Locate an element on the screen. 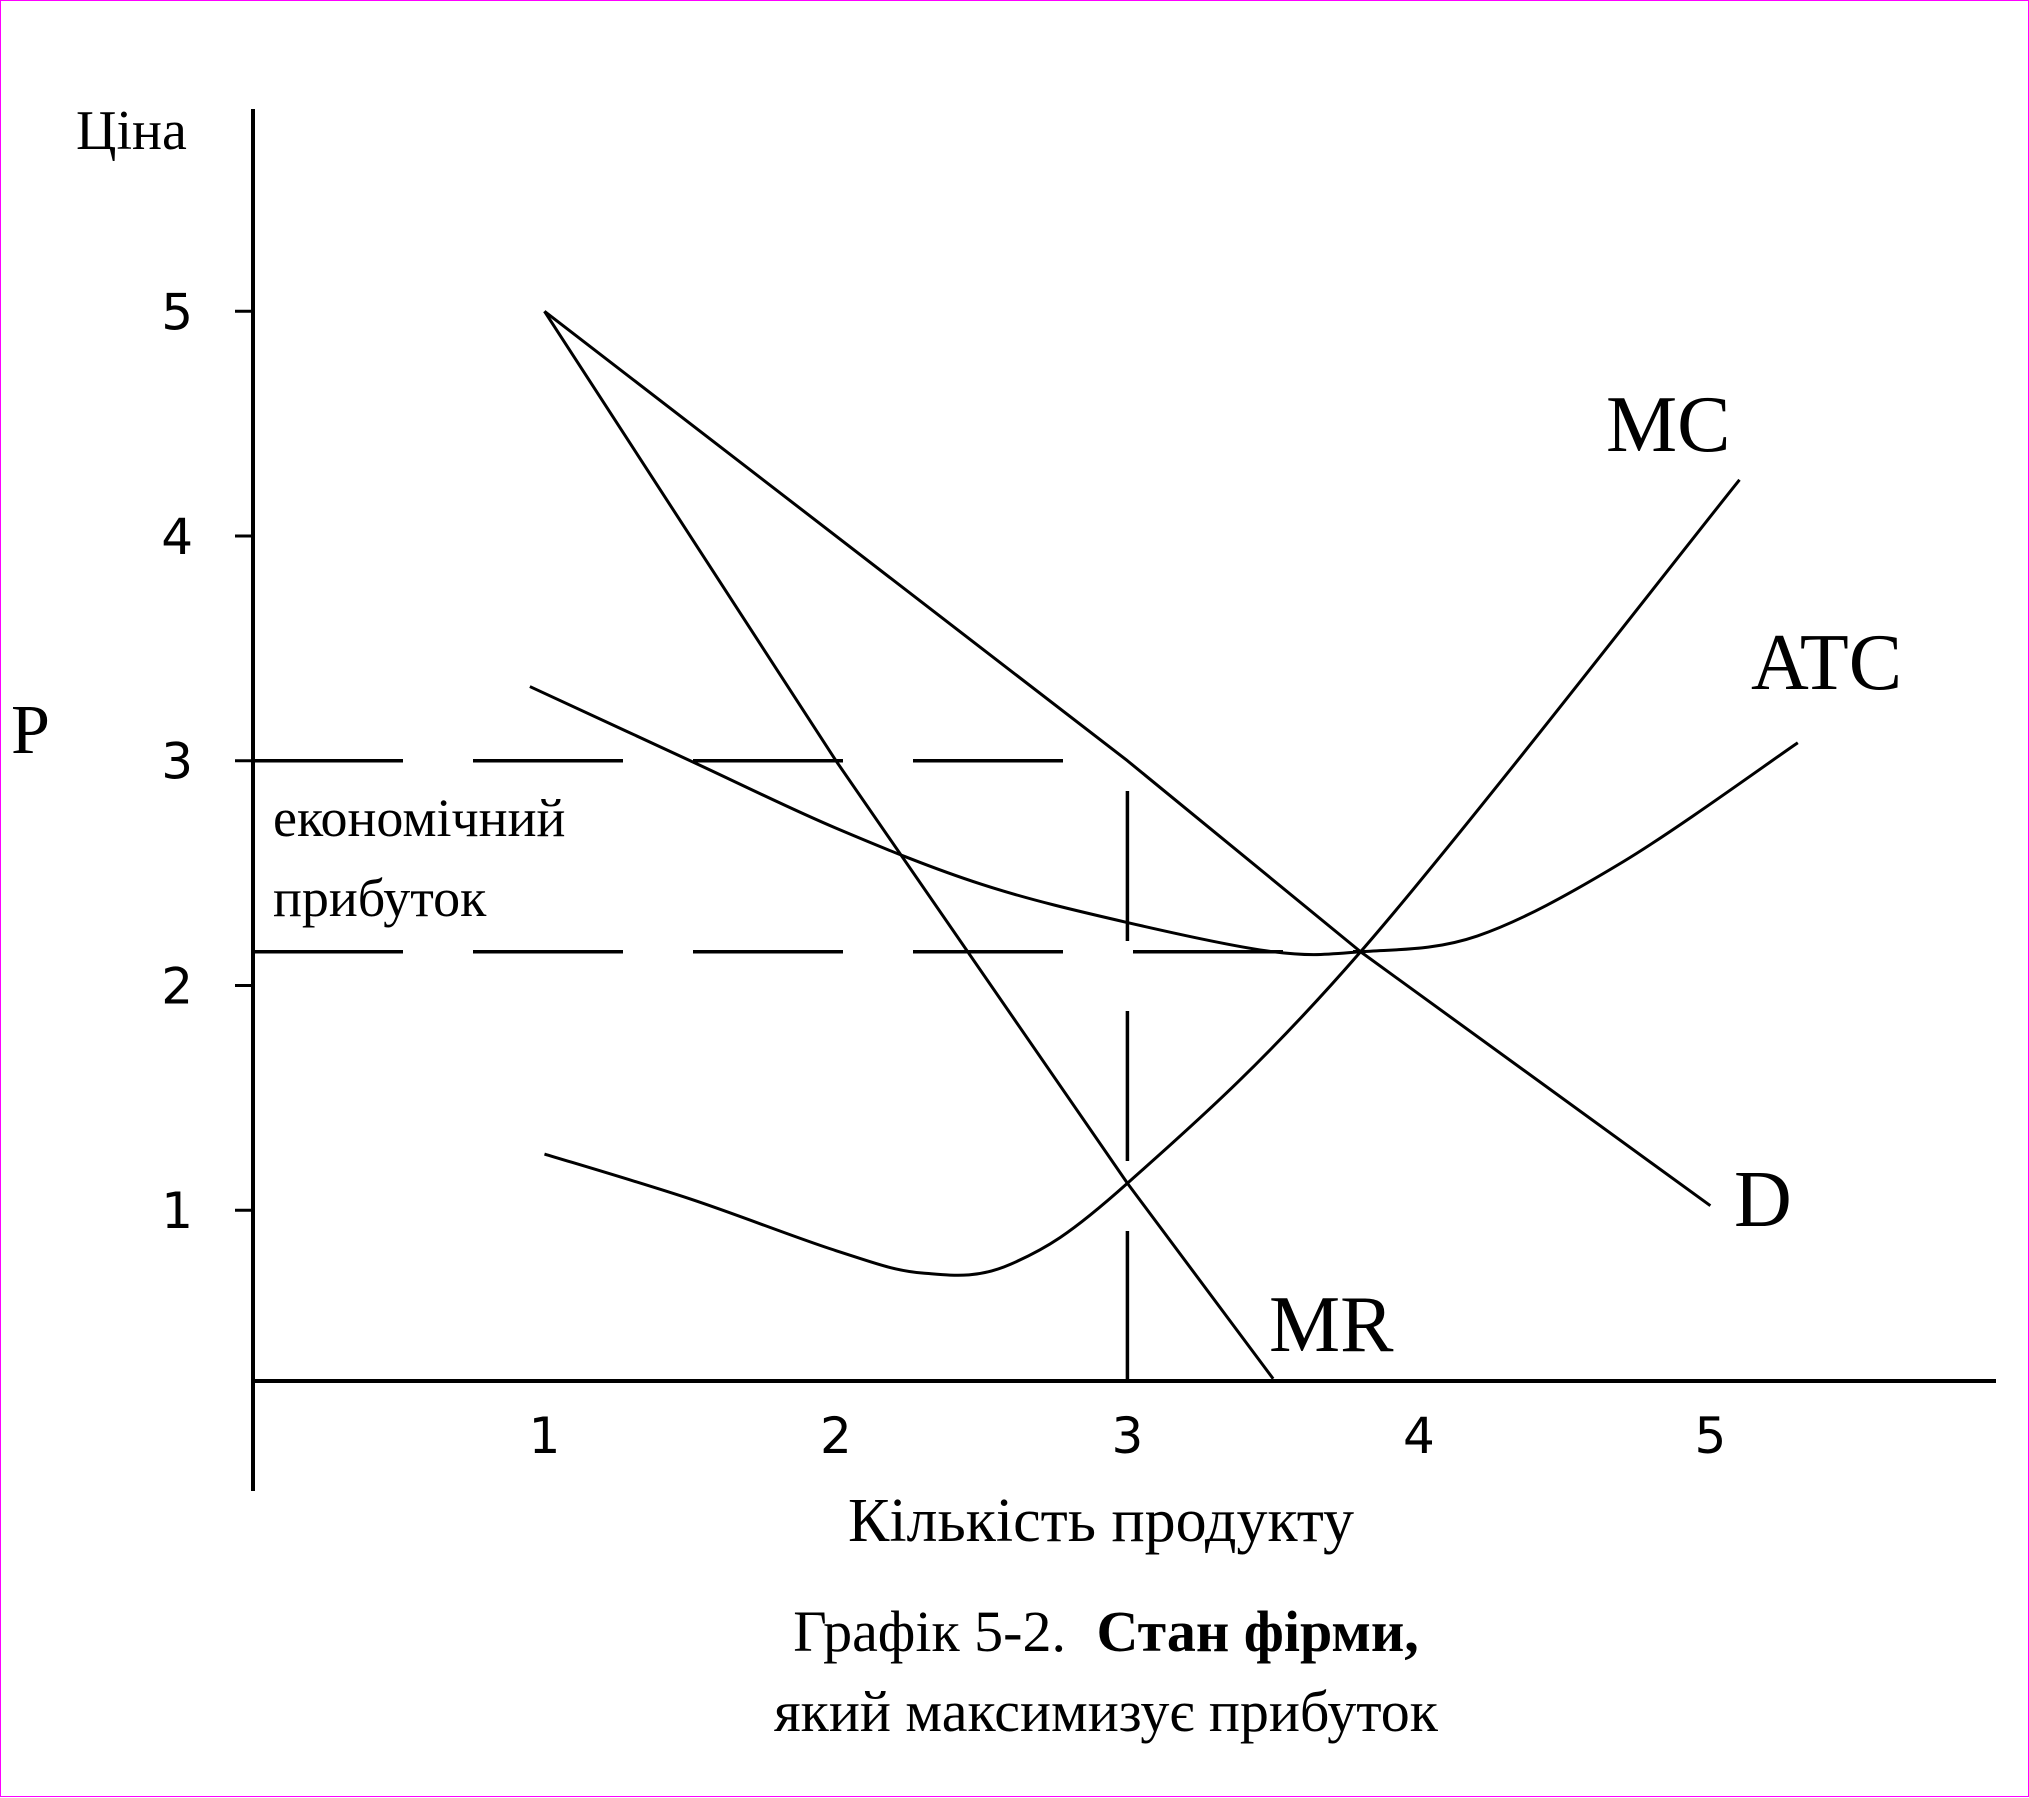 This screenshot has height=1798, width=2029. y-tick-label: 2 is located at coordinates (177, 986).